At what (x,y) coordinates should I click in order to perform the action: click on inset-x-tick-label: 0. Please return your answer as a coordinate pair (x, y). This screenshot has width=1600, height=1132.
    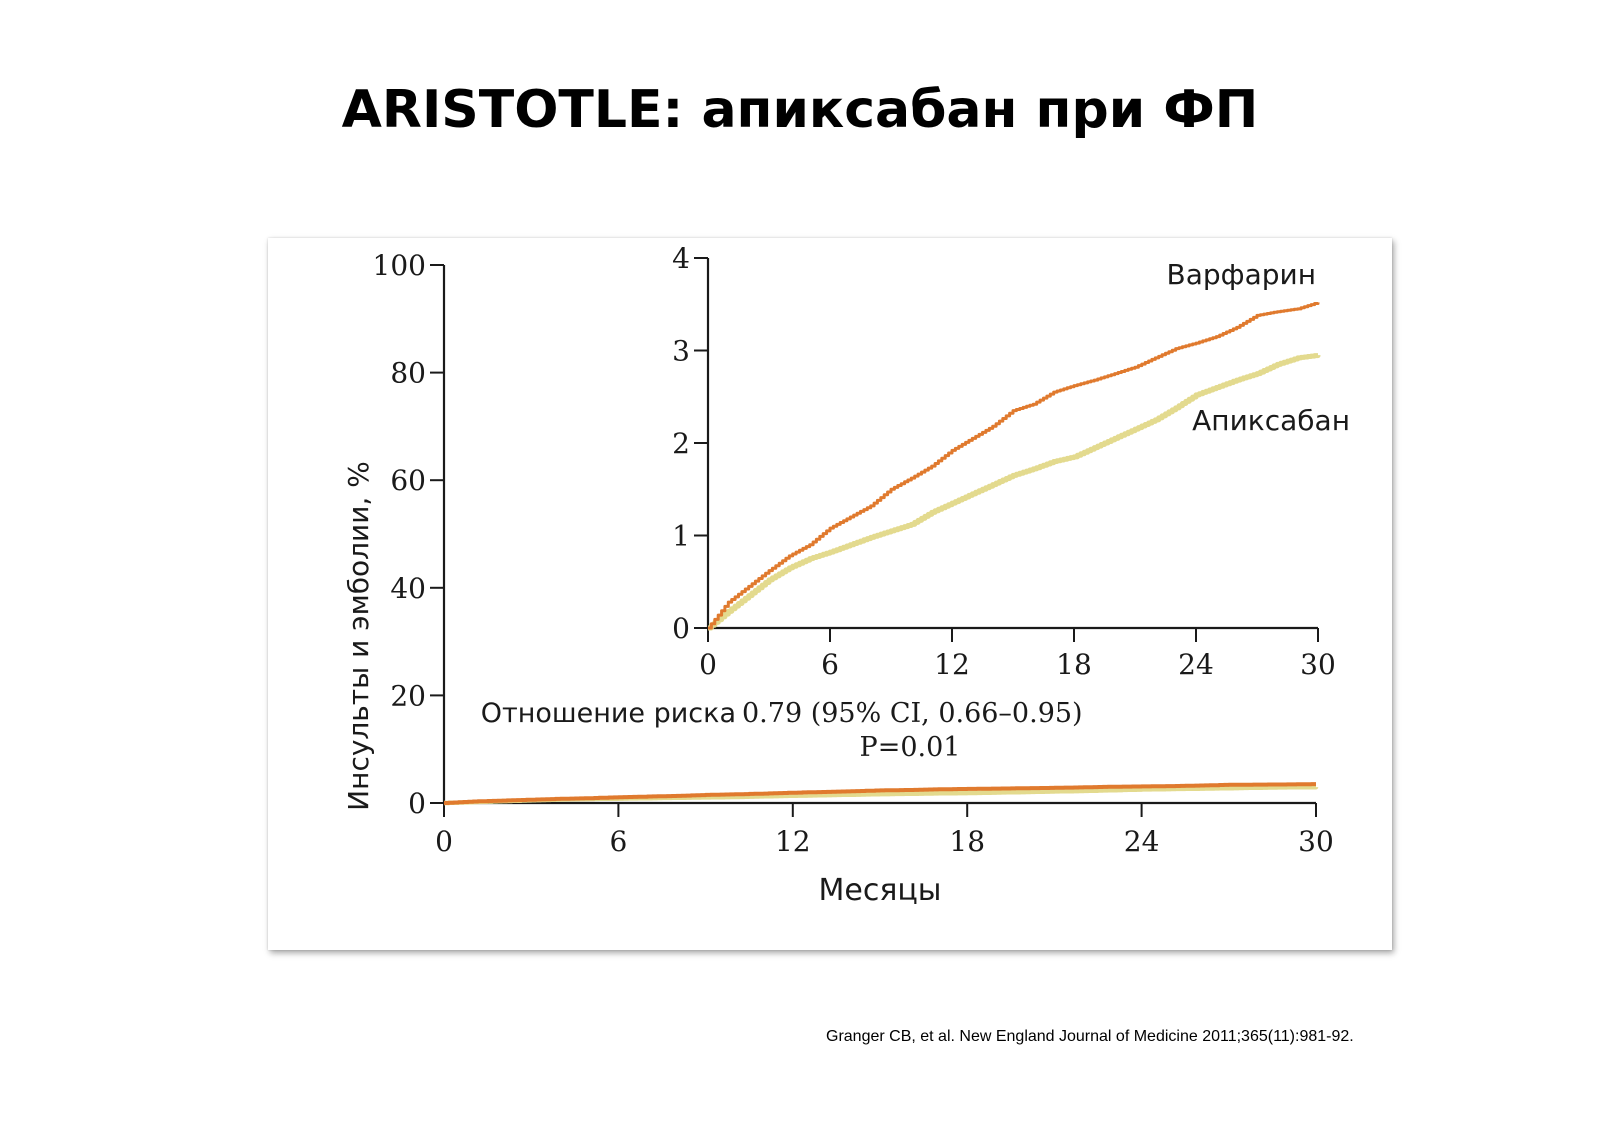
    Looking at the image, I should click on (708, 664).